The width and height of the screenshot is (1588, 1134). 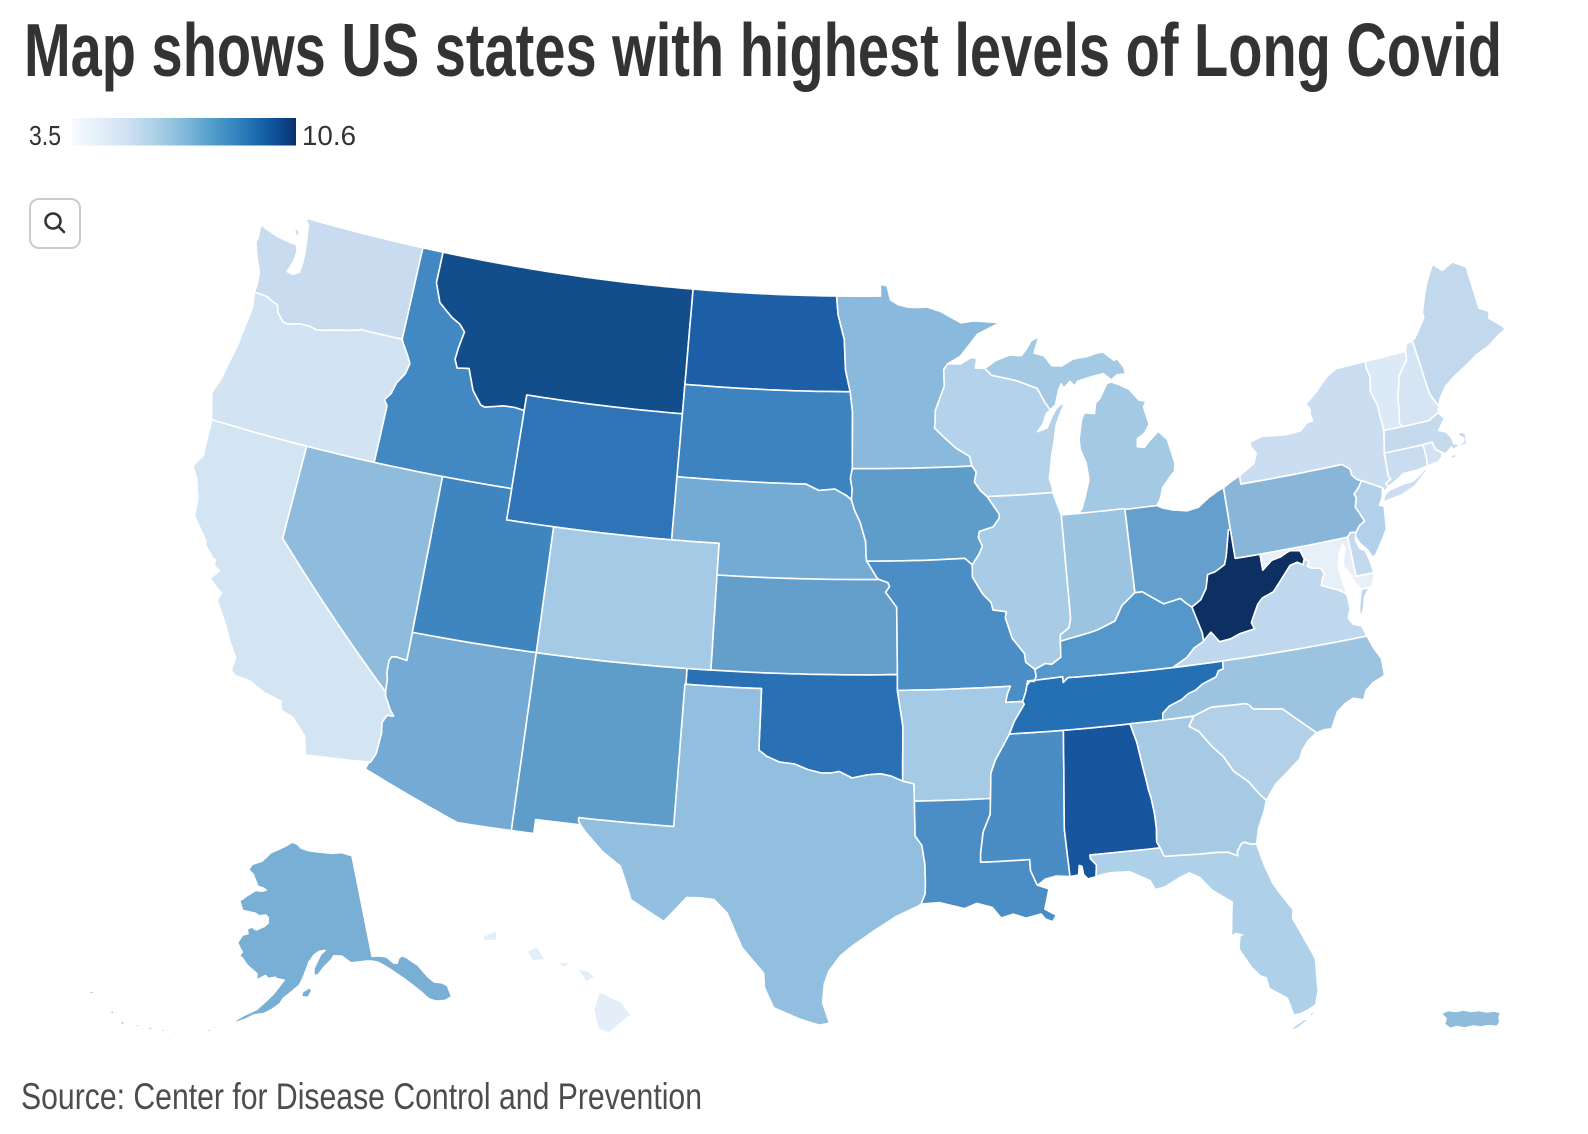 What do you see at coordinates (329, 135) in the screenshot?
I see `svg-text: 10.6` at bounding box center [329, 135].